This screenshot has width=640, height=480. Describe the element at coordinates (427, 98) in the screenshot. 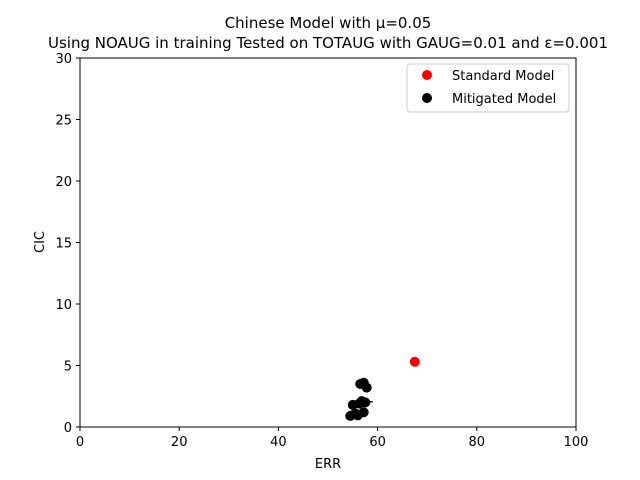

I see `legend-marker-mitigated` at that location.